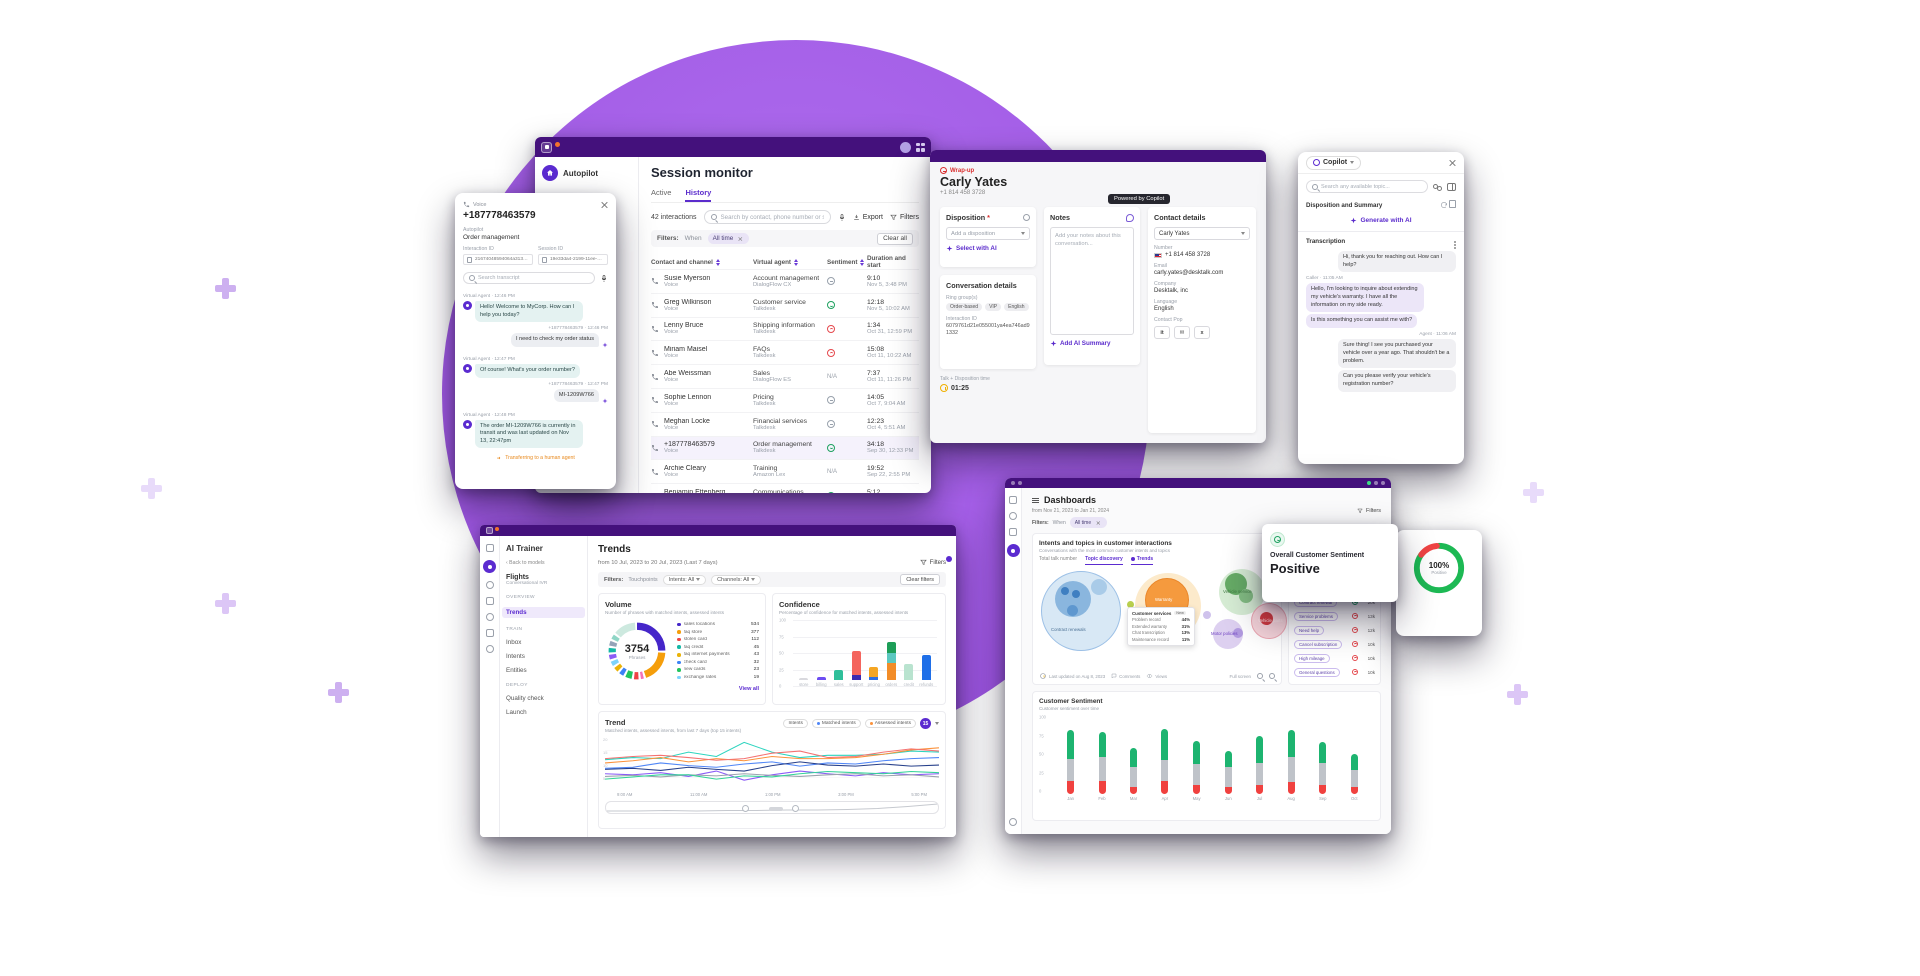 This screenshot has height=976, width=1920. What do you see at coordinates (748, 689) in the screenshot?
I see `view-all-link: View all` at bounding box center [748, 689].